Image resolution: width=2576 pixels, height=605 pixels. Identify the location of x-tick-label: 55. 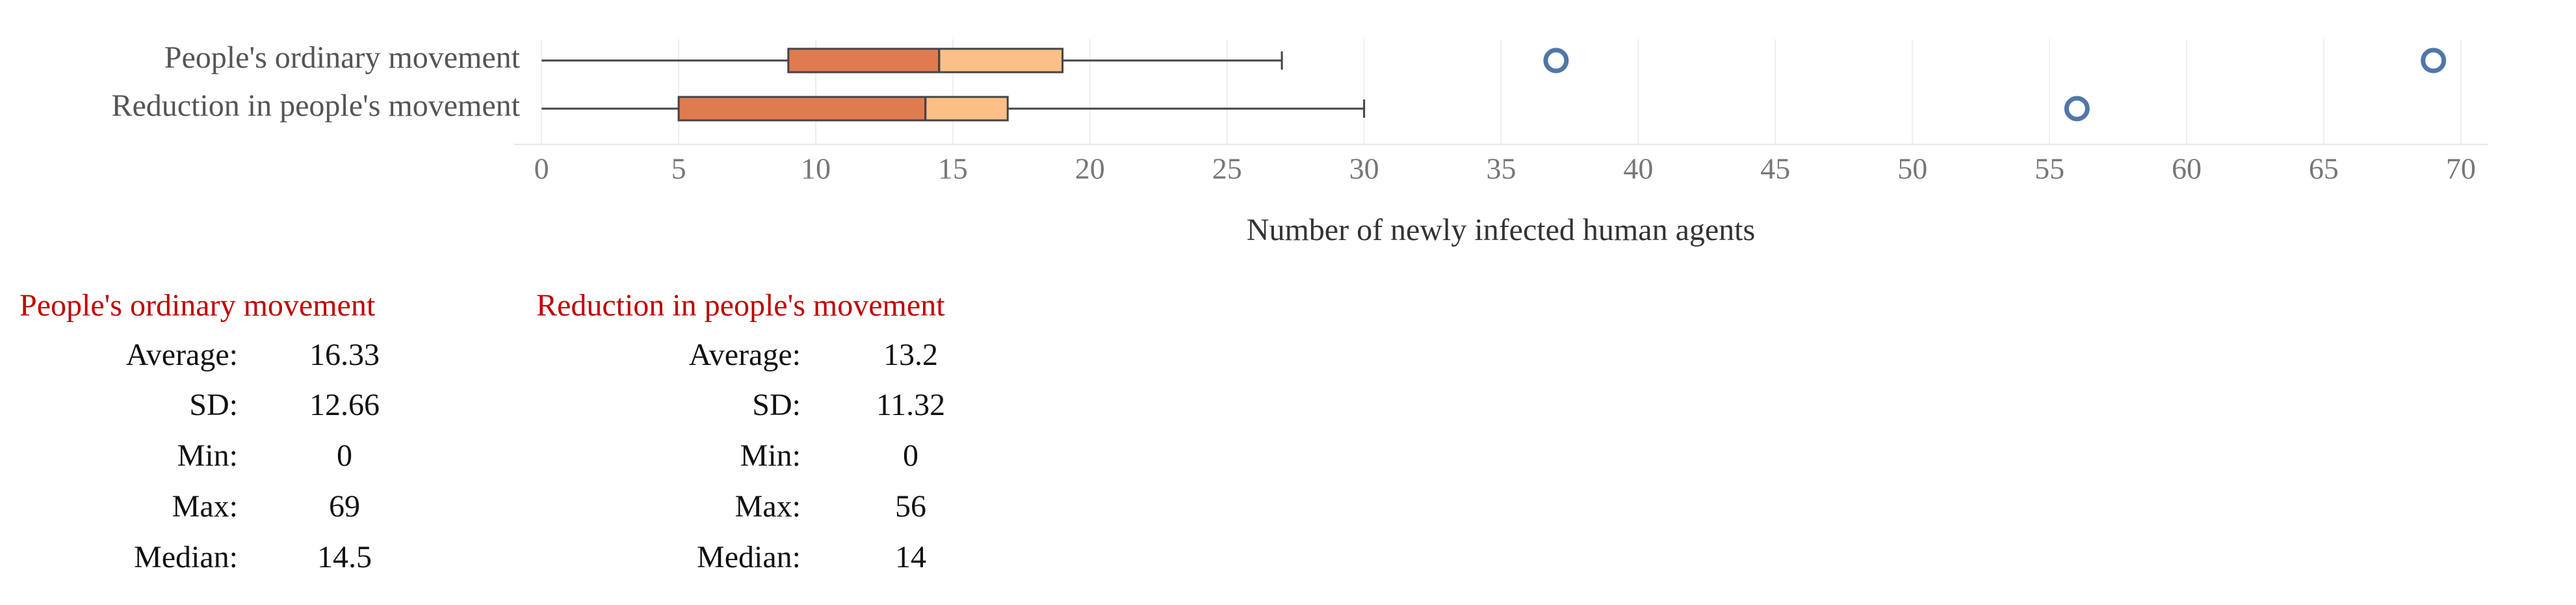
(2049, 168).